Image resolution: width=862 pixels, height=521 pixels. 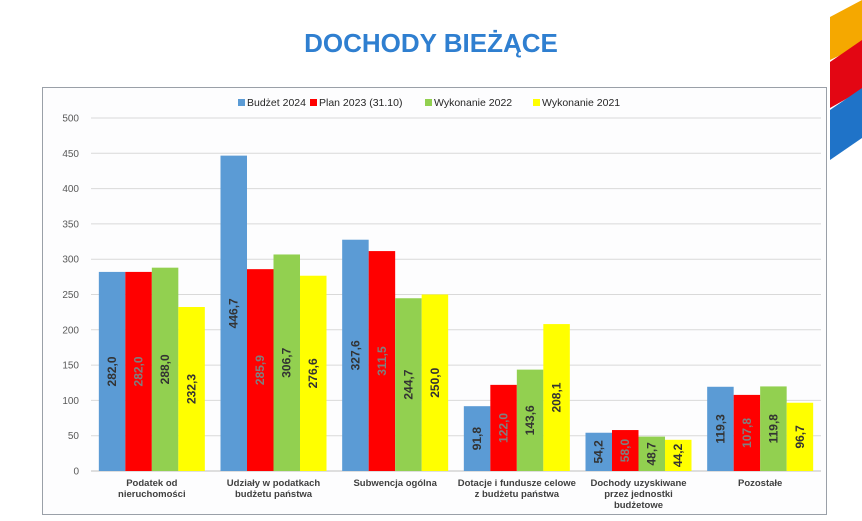 What do you see at coordinates (152, 494) in the screenshot?
I see `x-tick-label: nieruchomości` at bounding box center [152, 494].